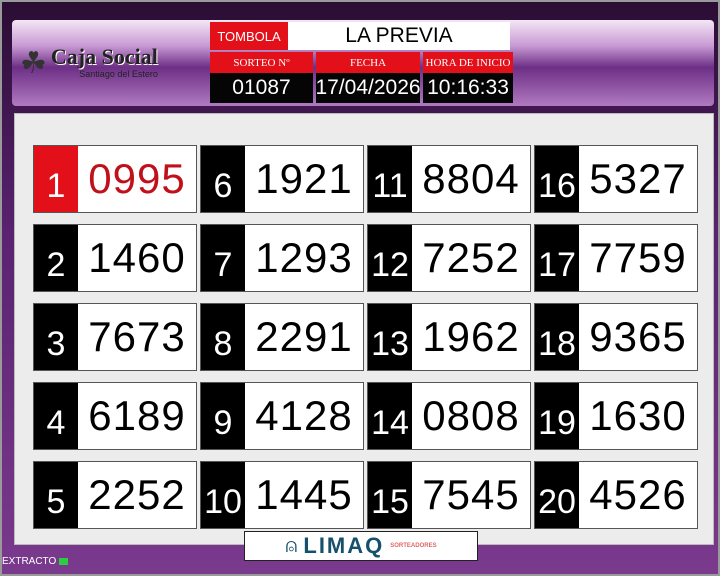  I want to click on result-number: 1962, so click(471, 337).